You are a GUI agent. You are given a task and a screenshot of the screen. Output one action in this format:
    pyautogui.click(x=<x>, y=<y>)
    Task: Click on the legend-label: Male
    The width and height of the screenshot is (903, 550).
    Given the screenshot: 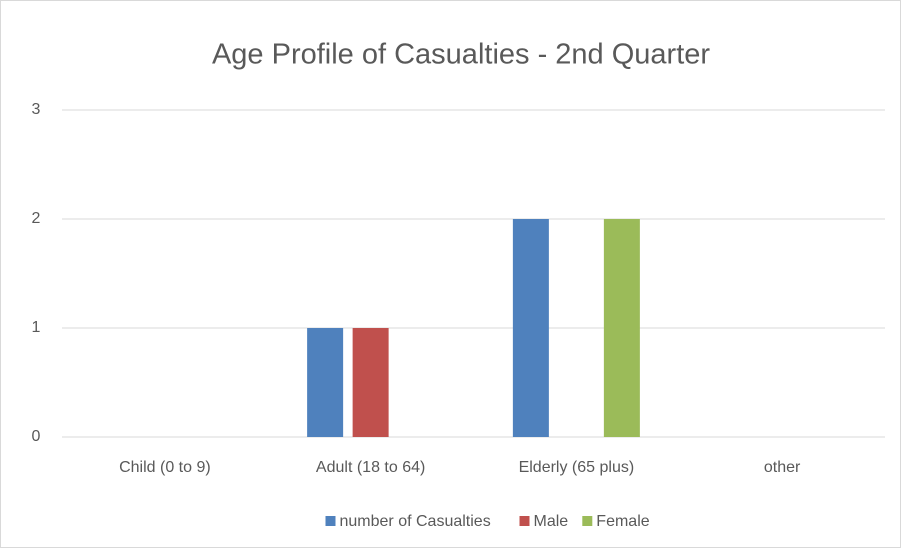 What is the action you would take?
    pyautogui.click(x=551, y=521)
    